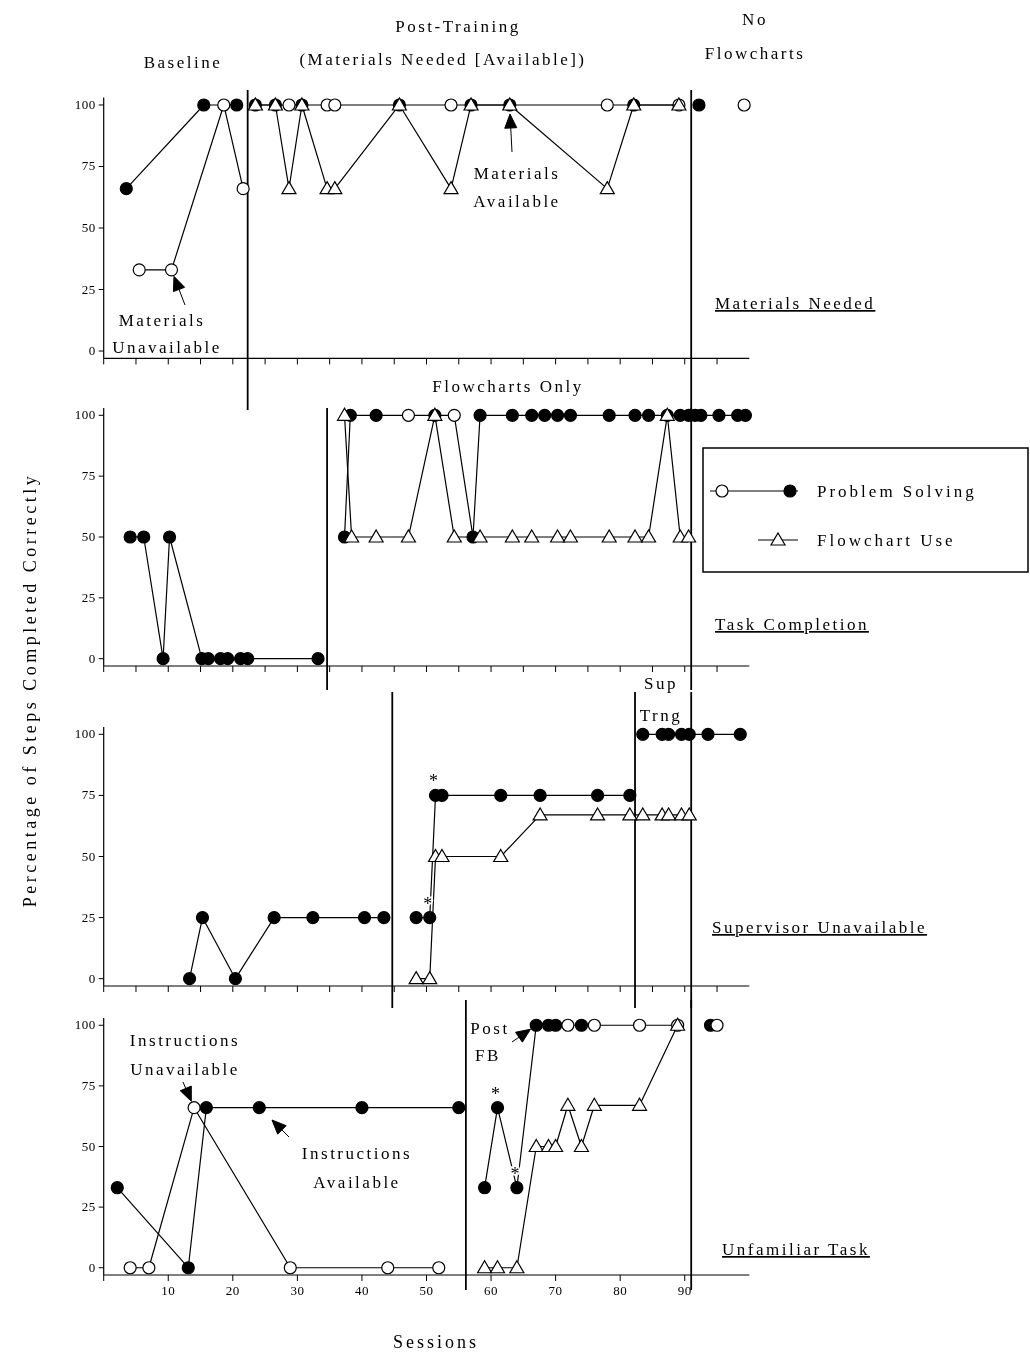  Describe the element at coordinates (185, 1055) in the screenshot. I see `annotation: Instructions Unavailable` at that location.